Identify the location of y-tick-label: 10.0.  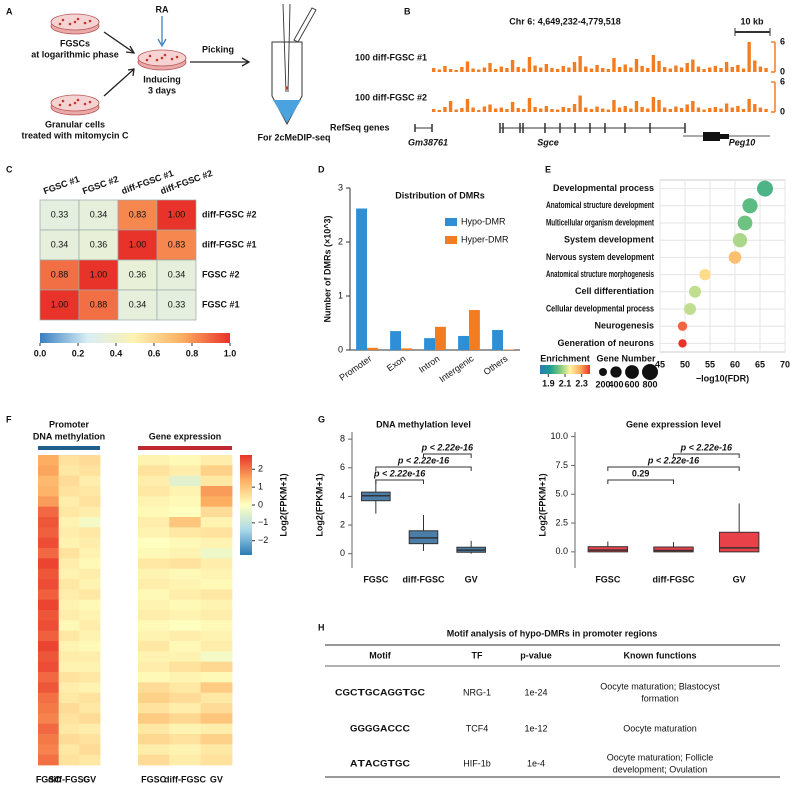
(559, 436).